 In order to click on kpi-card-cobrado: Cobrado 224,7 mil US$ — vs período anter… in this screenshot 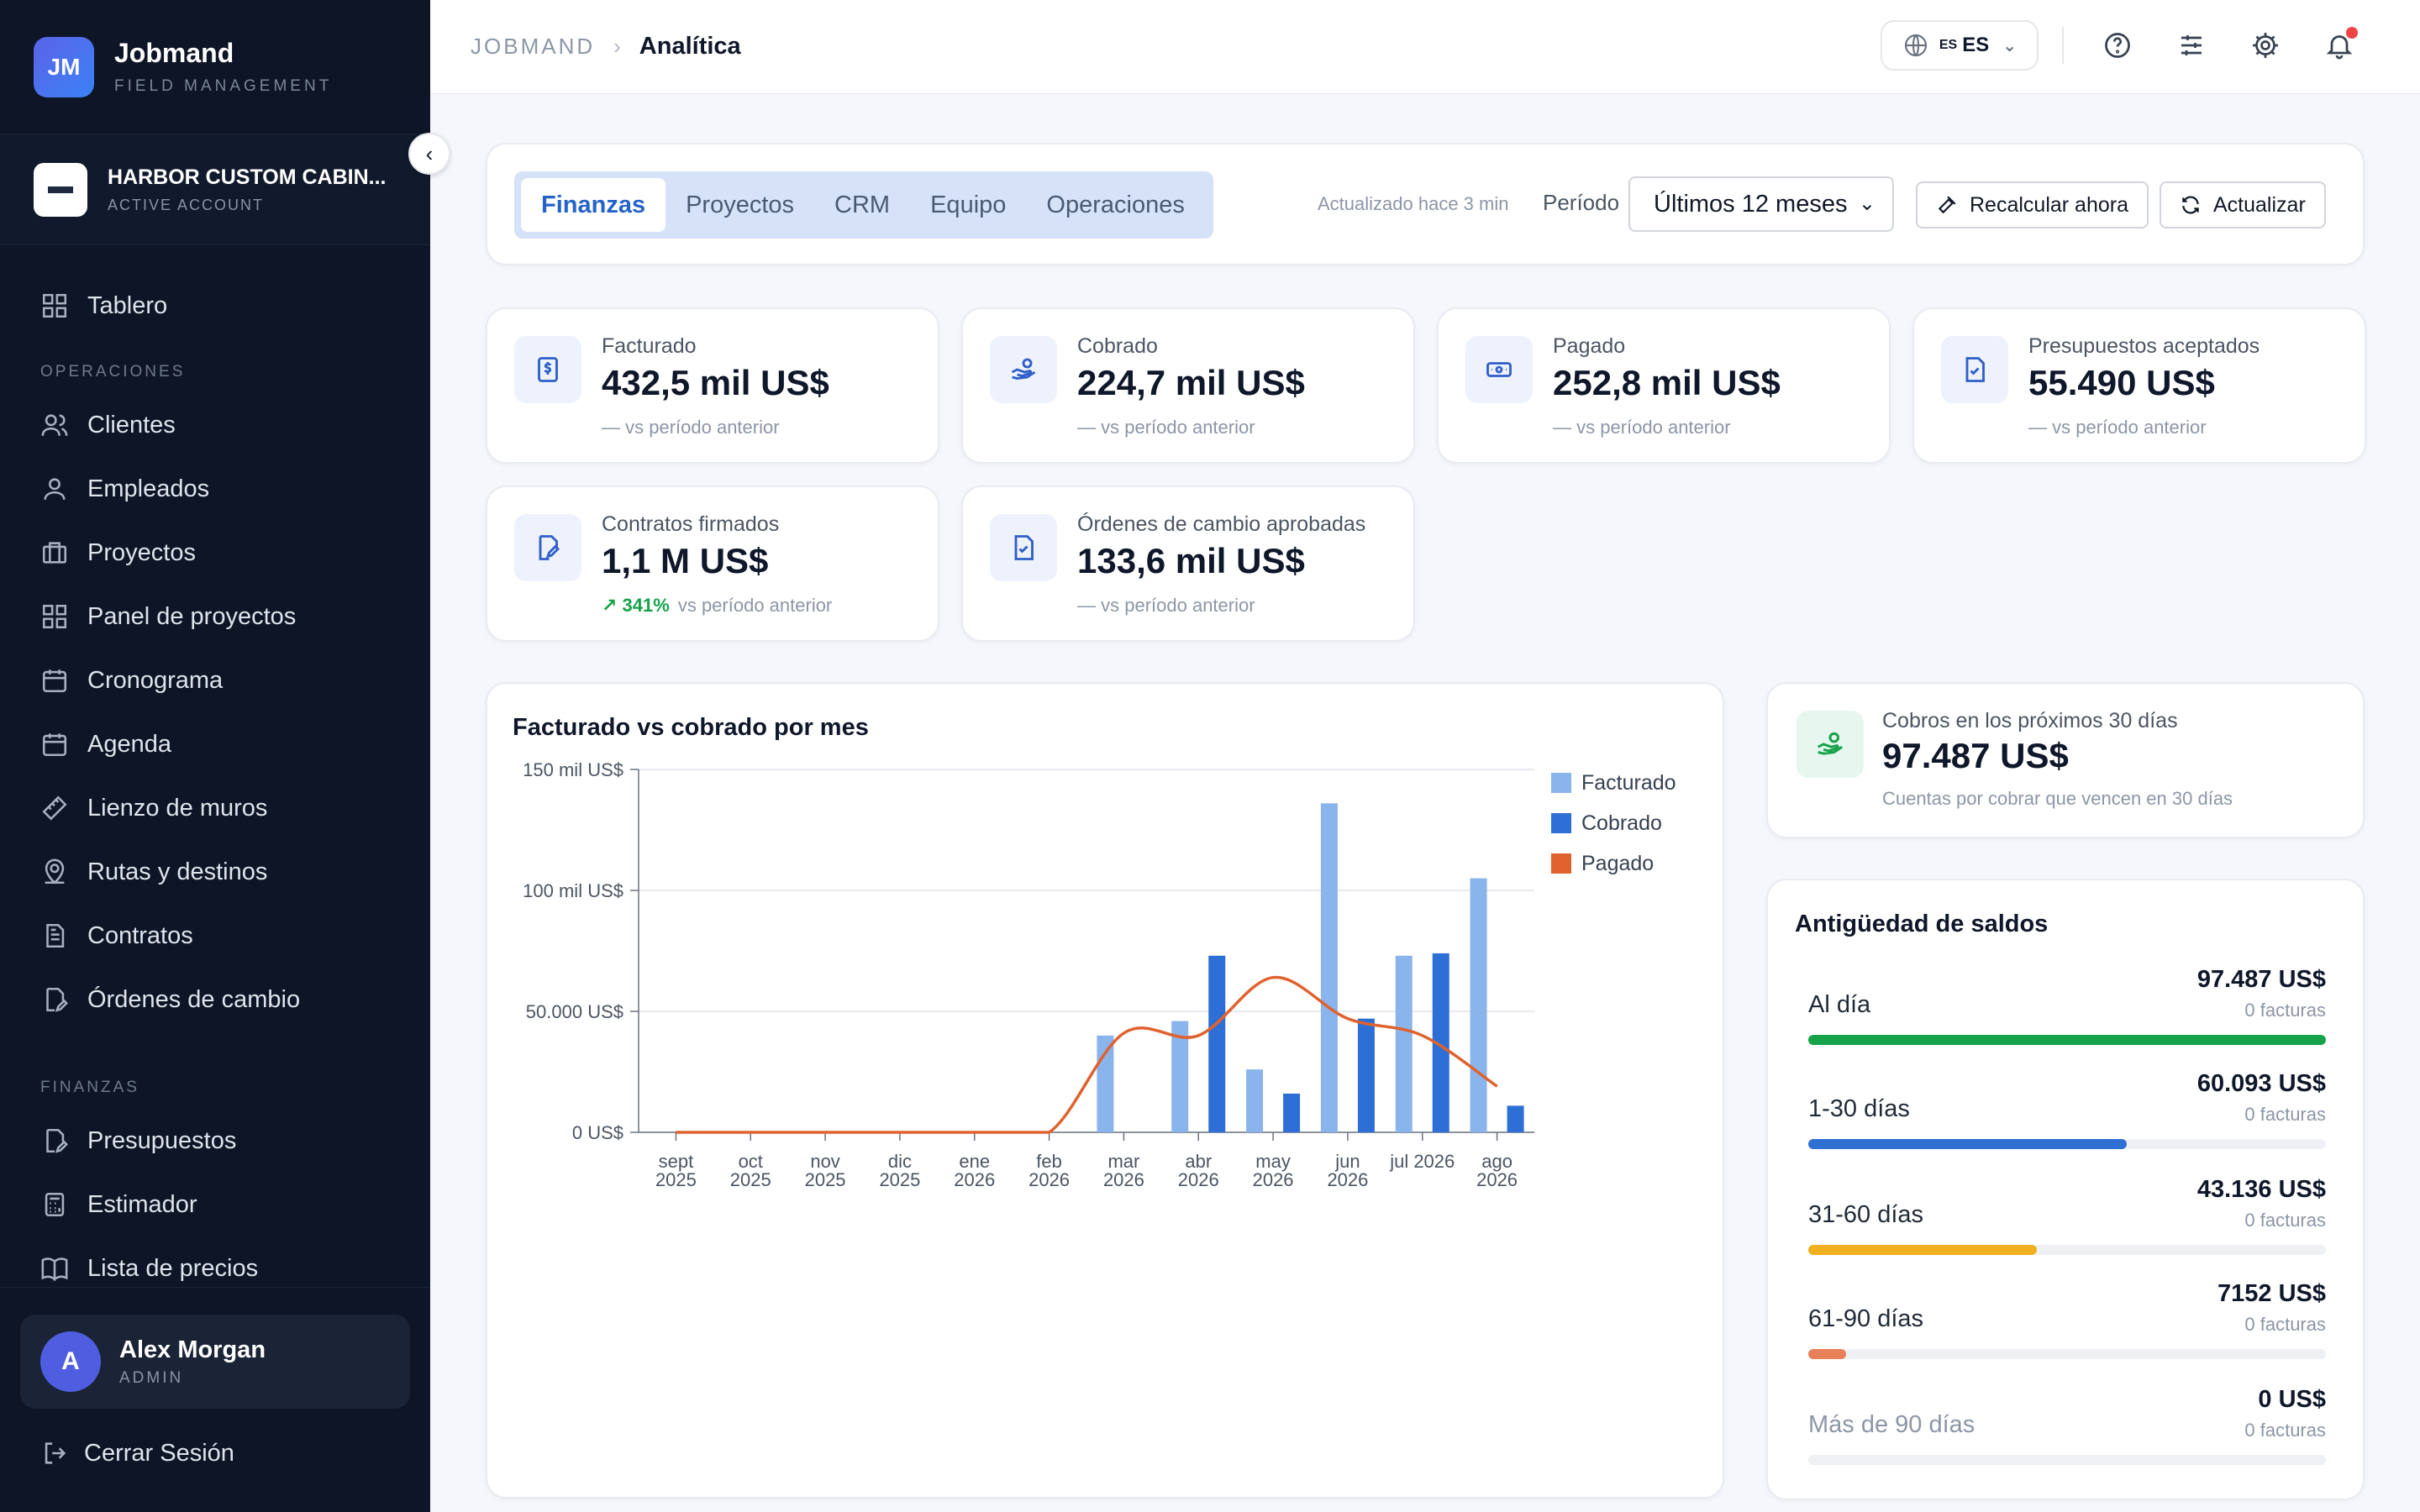, I will do `click(1188, 385)`.